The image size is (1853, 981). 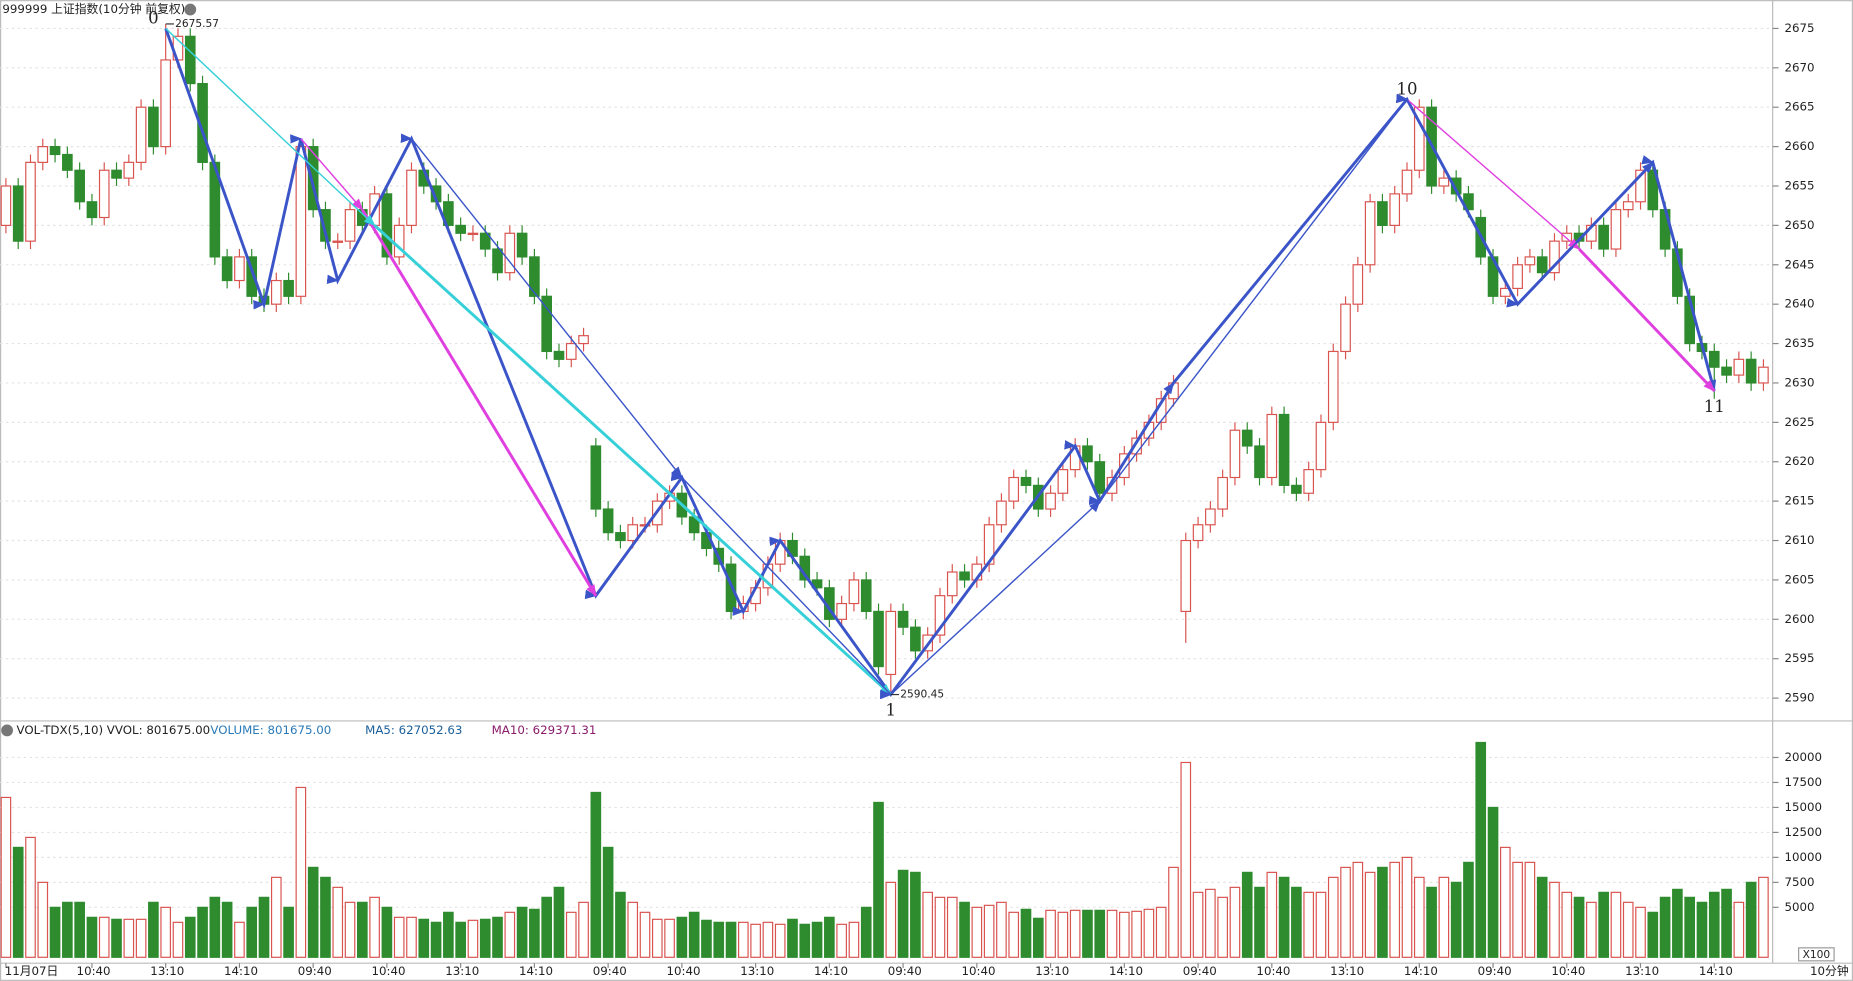 What do you see at coordinates (153, 17) in the screenshot?
I see `pivot-label: 0` at bounding box center [153, 17].